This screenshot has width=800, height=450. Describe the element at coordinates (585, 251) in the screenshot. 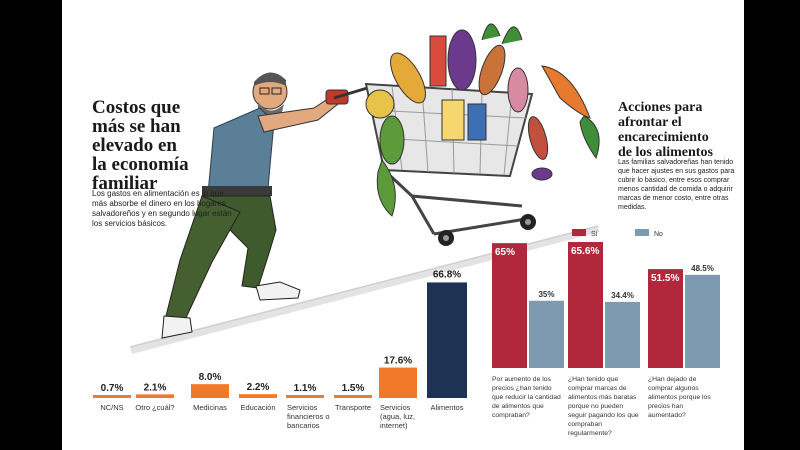

I see `value-label-si: 65.6%` at that location.